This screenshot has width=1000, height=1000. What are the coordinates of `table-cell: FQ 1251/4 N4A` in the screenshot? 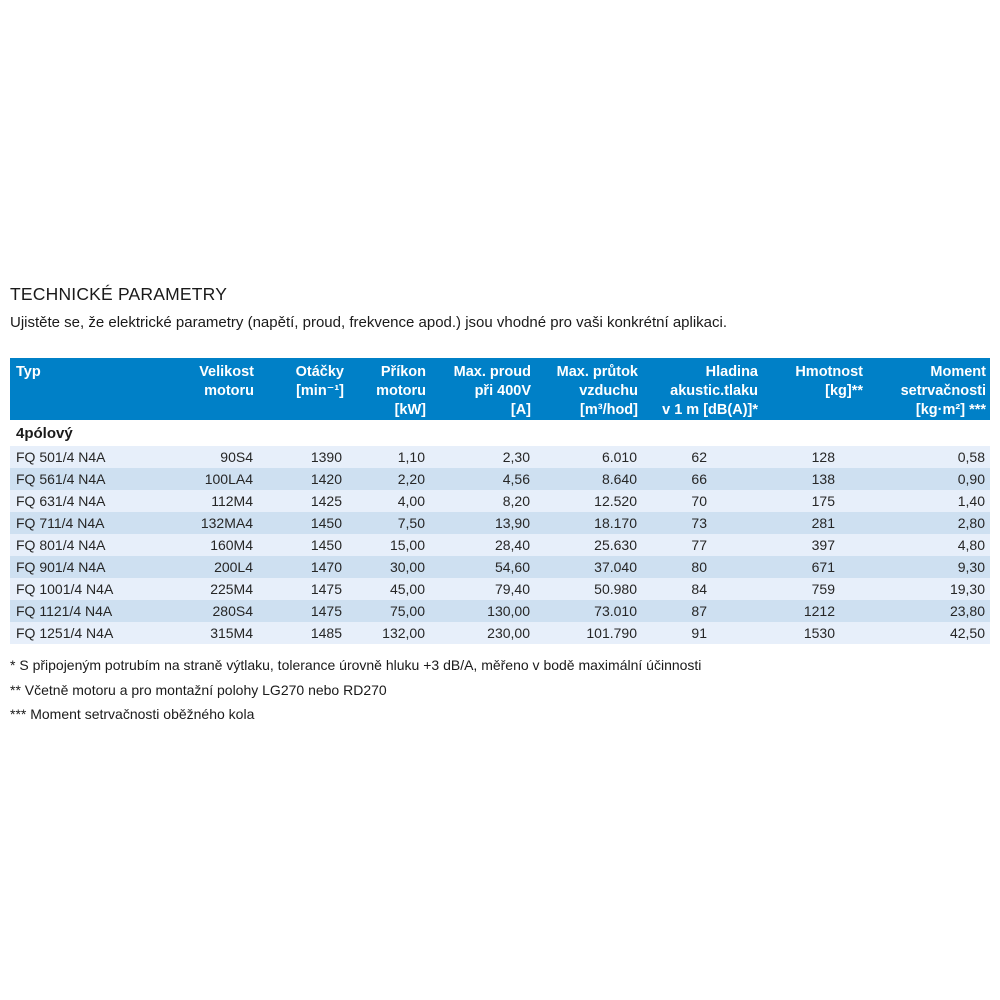 It's located at (90, 633).